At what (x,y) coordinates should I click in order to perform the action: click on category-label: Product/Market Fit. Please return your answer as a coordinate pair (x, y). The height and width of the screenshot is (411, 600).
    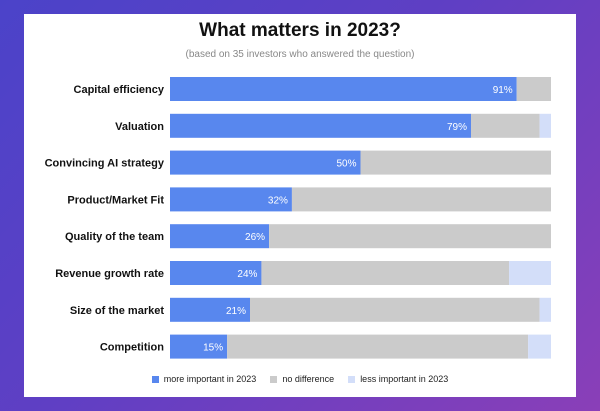
    Looking at the image, I should click on (115, 200).